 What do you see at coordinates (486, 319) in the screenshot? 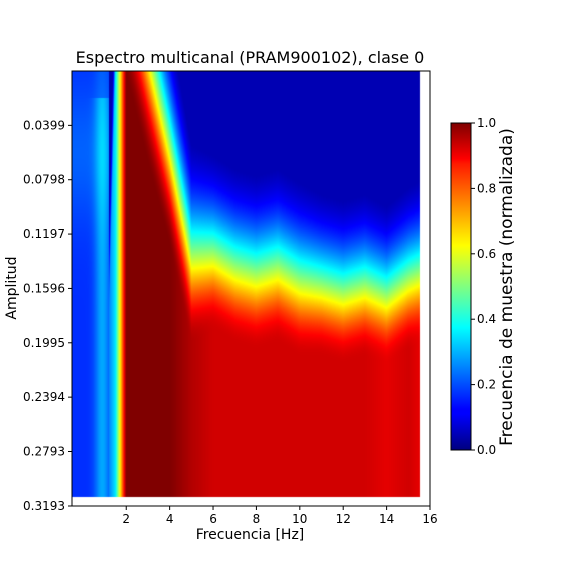
I see `colorbar-tick-label: 0.4` at bounding box center [486, 319].